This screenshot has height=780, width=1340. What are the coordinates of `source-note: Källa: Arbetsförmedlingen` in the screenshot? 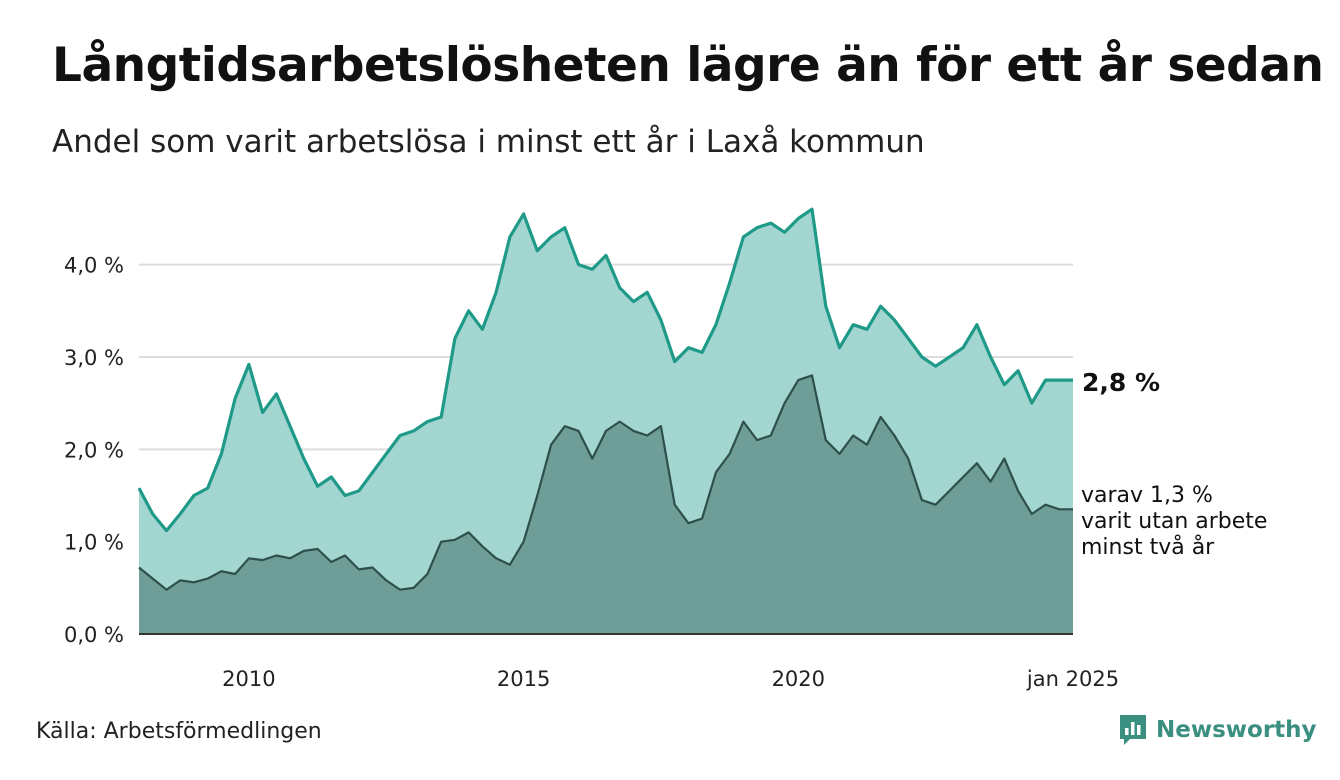 It's located at (179, 731).